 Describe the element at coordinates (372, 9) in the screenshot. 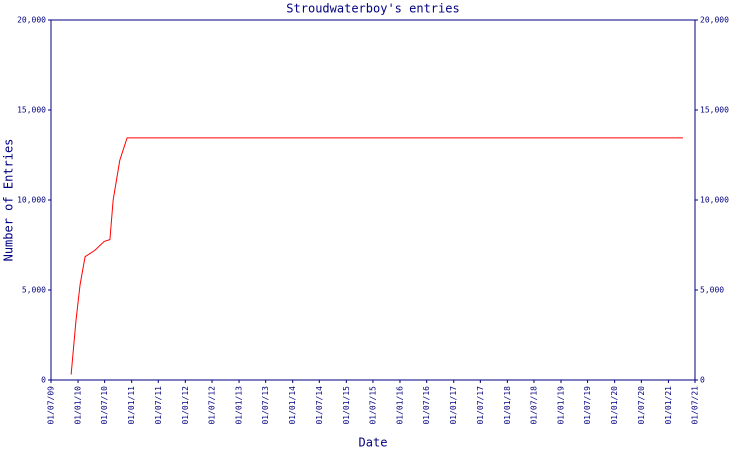

I see `chart-title: Stroudwaterboy's entries` at that location.